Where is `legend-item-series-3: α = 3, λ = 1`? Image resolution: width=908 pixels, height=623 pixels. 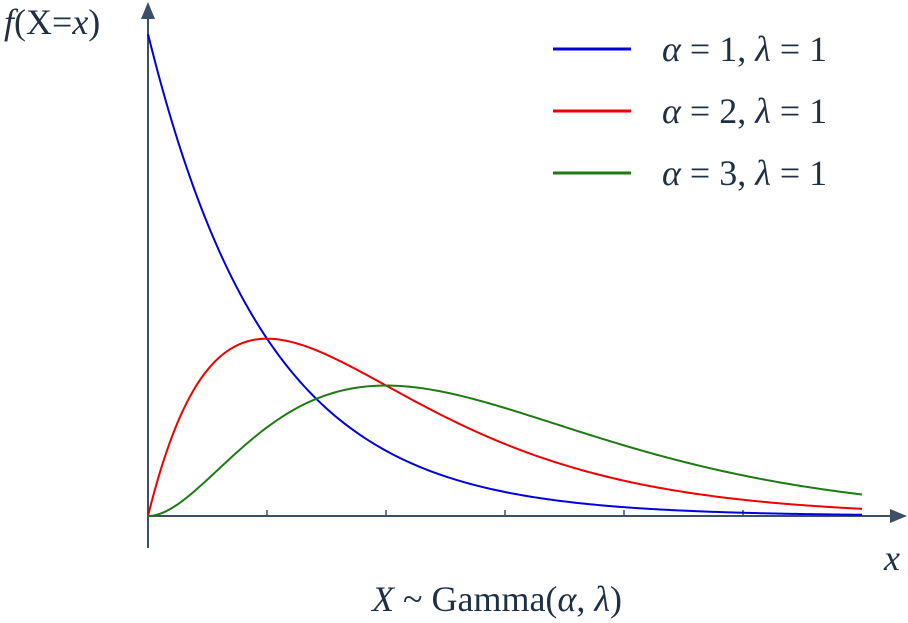 legend-item-series-3: α = 3, λ = 1 is located at coordinates (690, 173).